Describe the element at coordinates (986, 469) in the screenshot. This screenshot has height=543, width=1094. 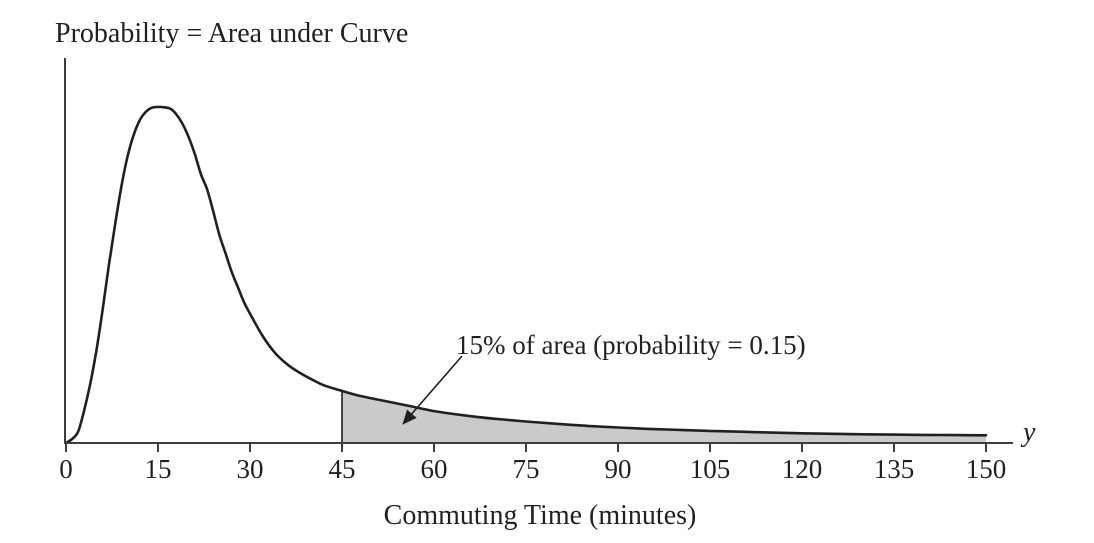
I see `tick-label: 150` at that location.